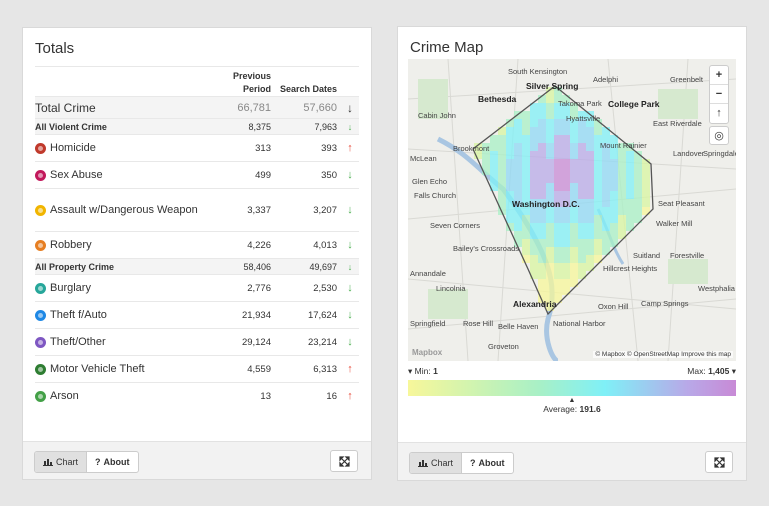  Describe the element at coordinates (423, 463) in the screenshot. I see `bar-chart-icon` at that location.